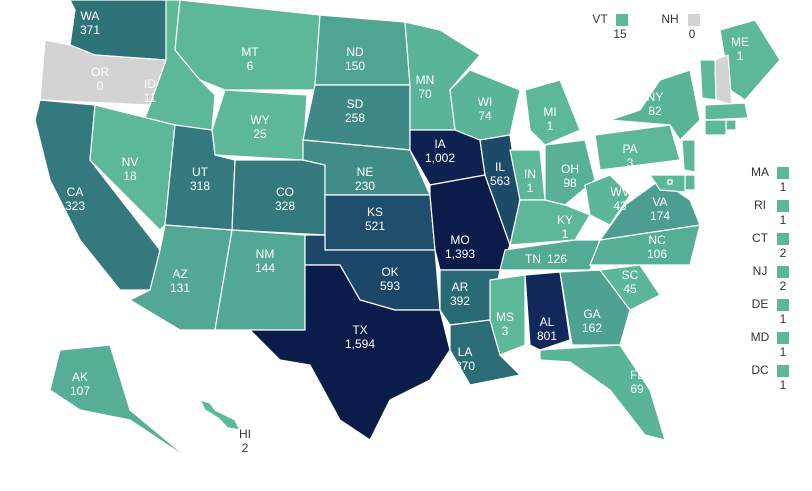 This screenshot has width=812, height=491. Describe the element at coordinates (100, 72) in the screenshot. I see `state-abbr: OR` at that location.